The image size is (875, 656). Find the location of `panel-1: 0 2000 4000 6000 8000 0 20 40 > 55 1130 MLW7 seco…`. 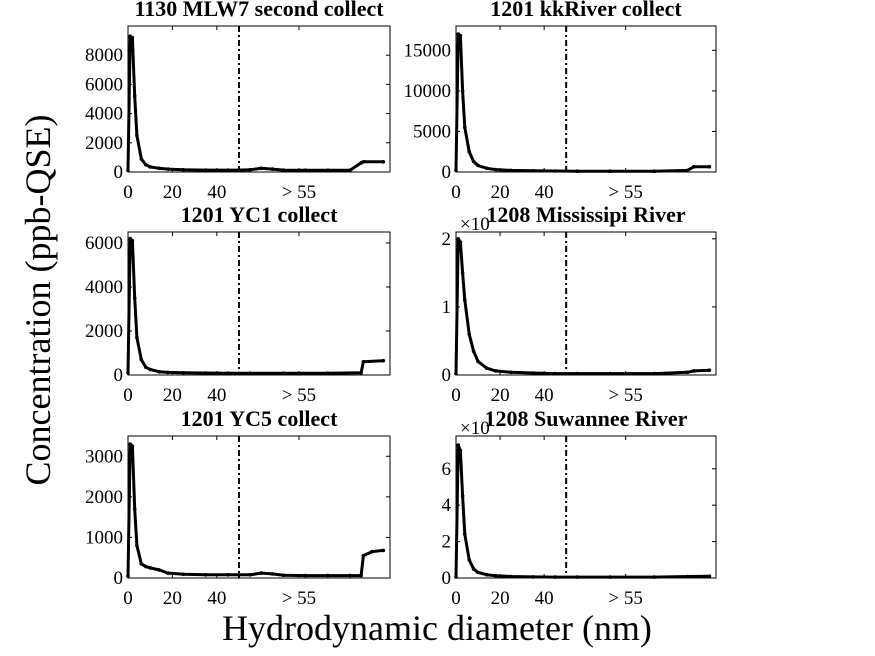

panel-1: 0 2000 4000 6000 8000 0 20 40 > 55 1130 MLW7 seco… is located at coordinates (238, 101).